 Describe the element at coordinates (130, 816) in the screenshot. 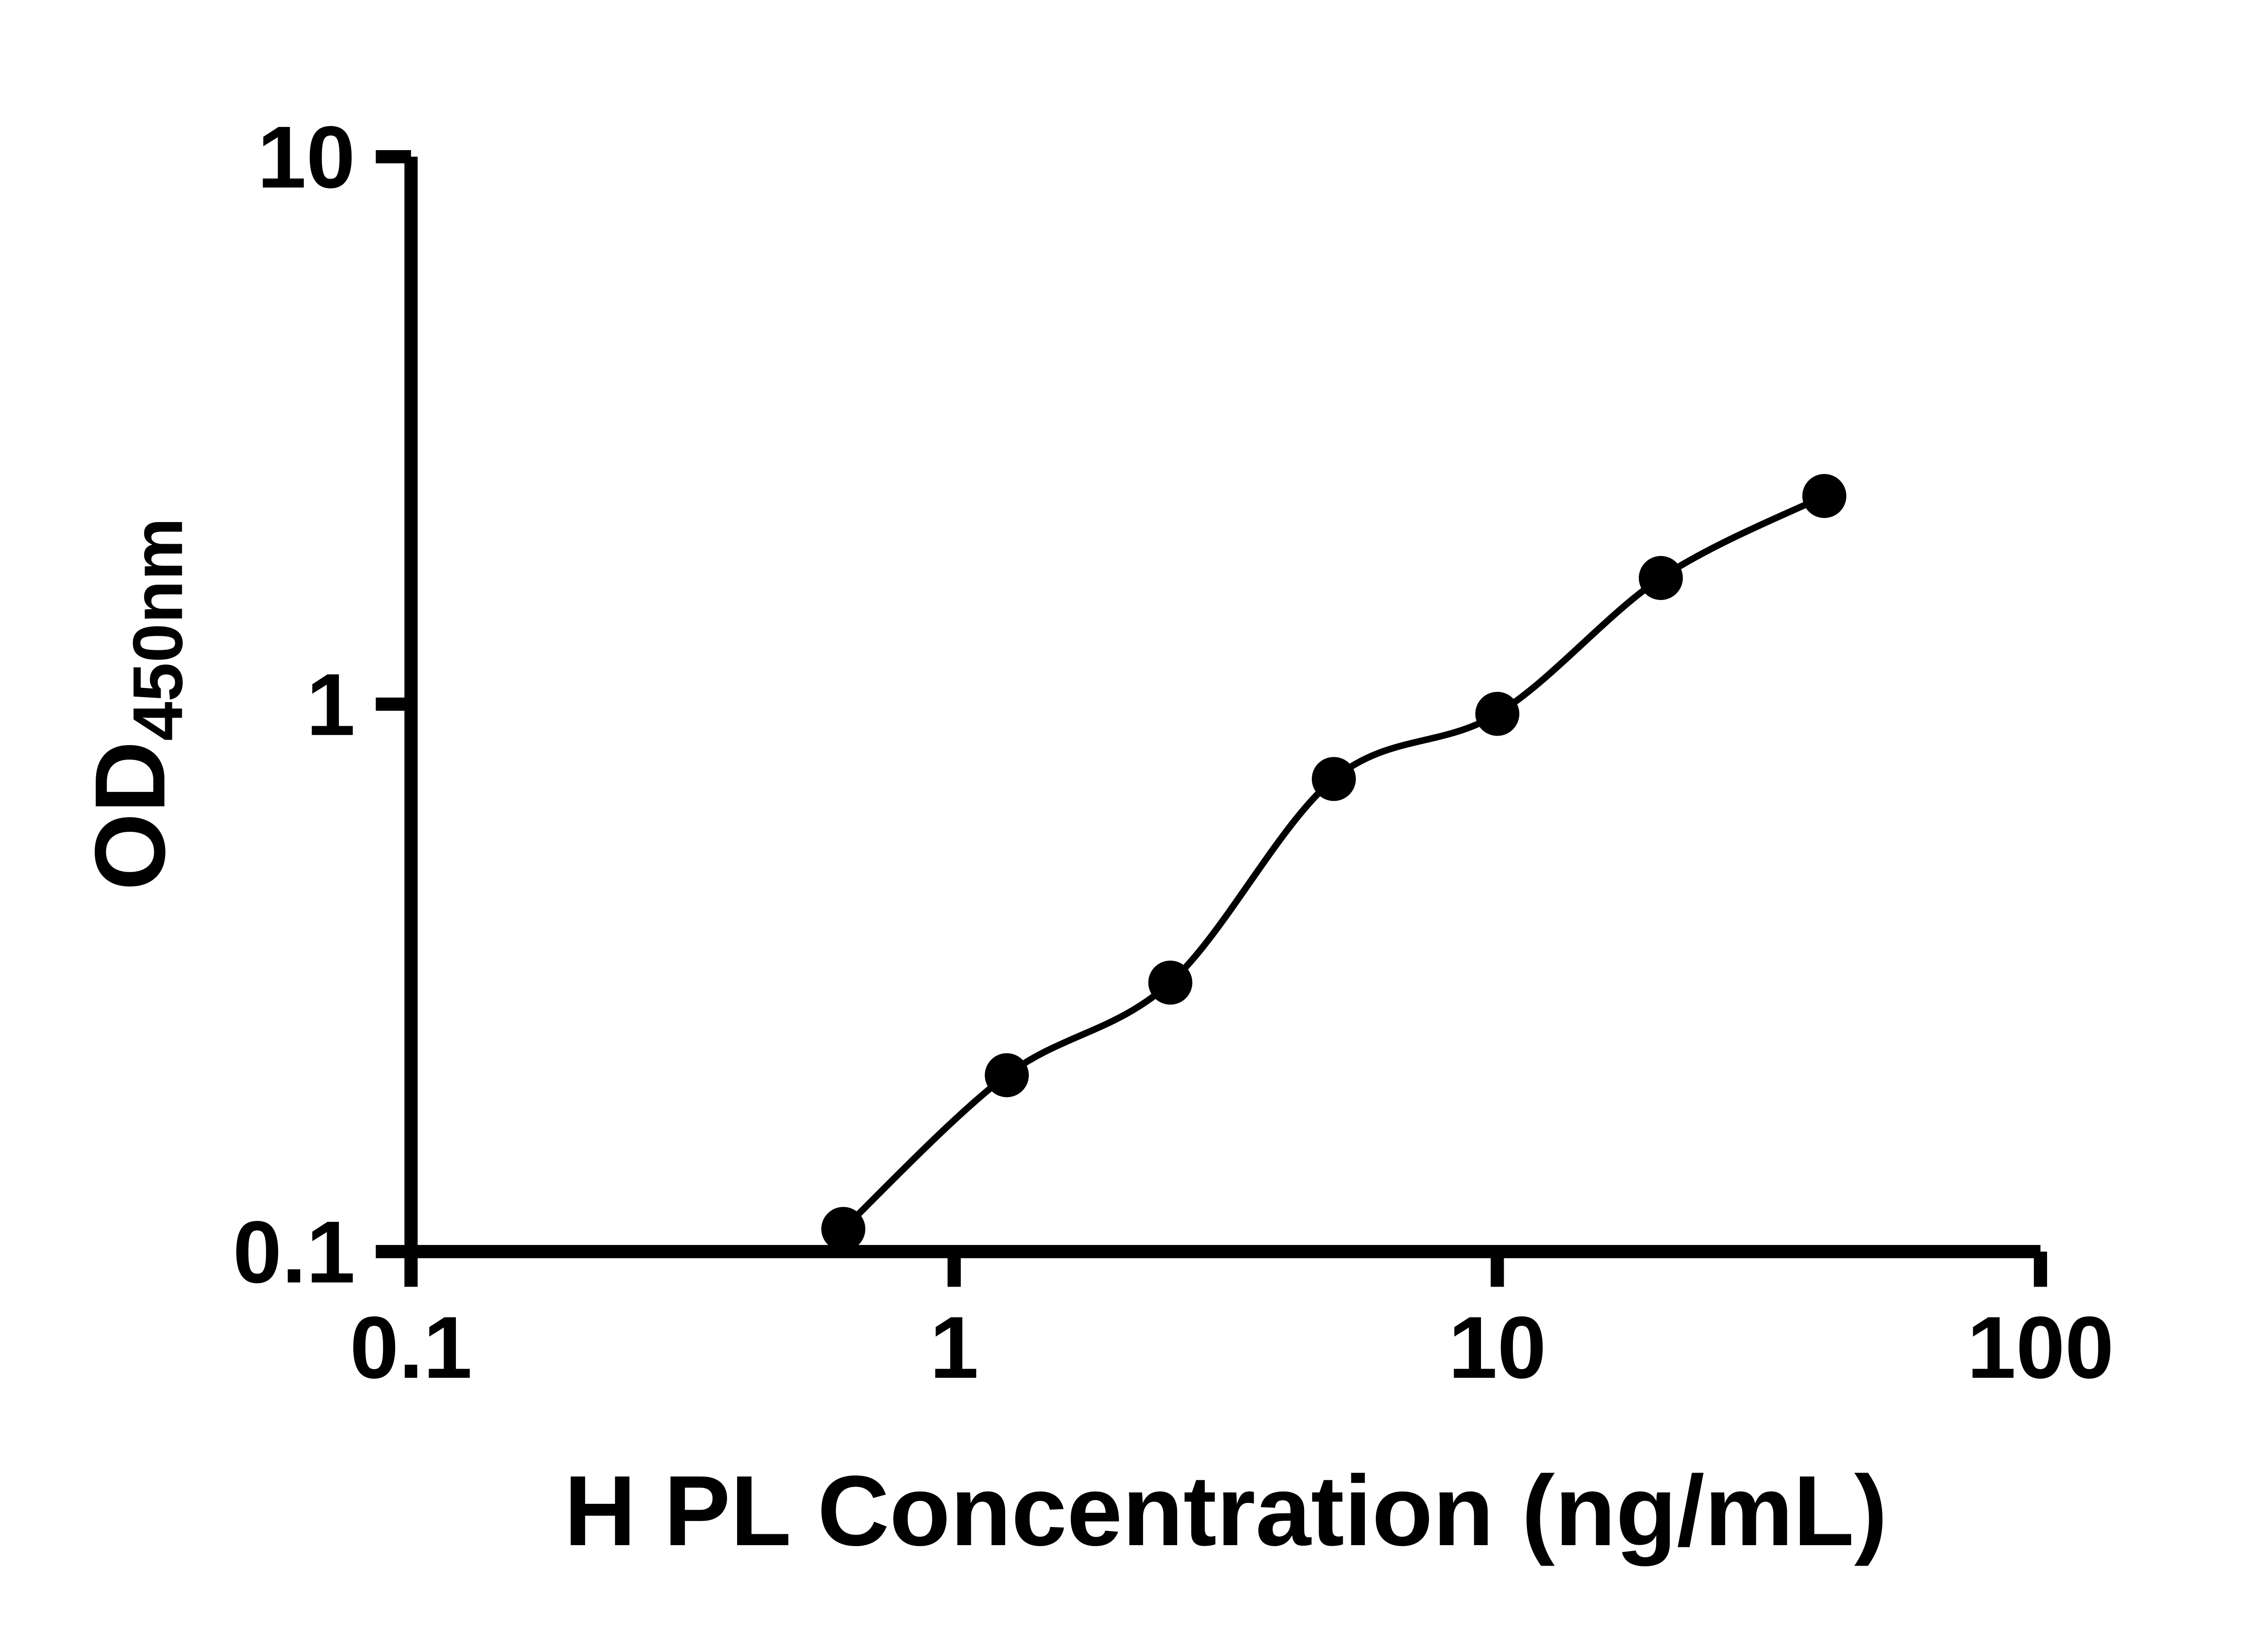

I see `y-axis-title-main: OD` at that location.